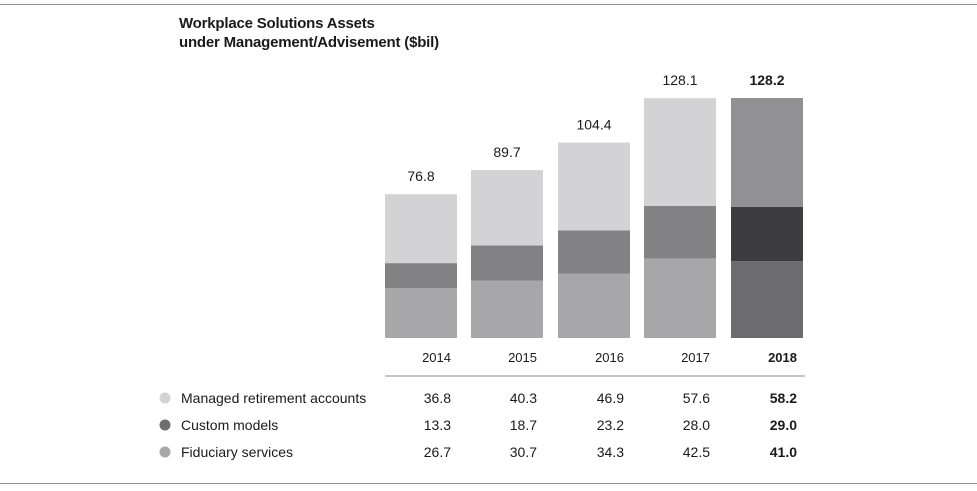 This screenshot has width=977, height=491. Describe the element at coordinates (421, 313) in the screenshot. I see `bar-fiduciary-services-2014` at that location.